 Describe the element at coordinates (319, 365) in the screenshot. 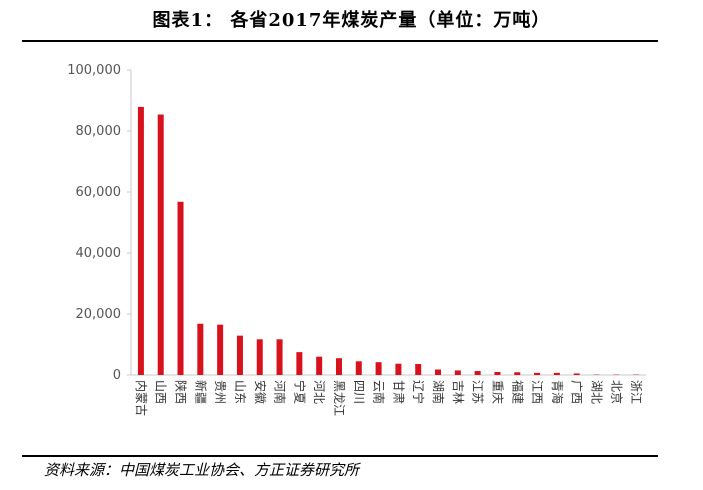

I see `bar-河北` at that location.